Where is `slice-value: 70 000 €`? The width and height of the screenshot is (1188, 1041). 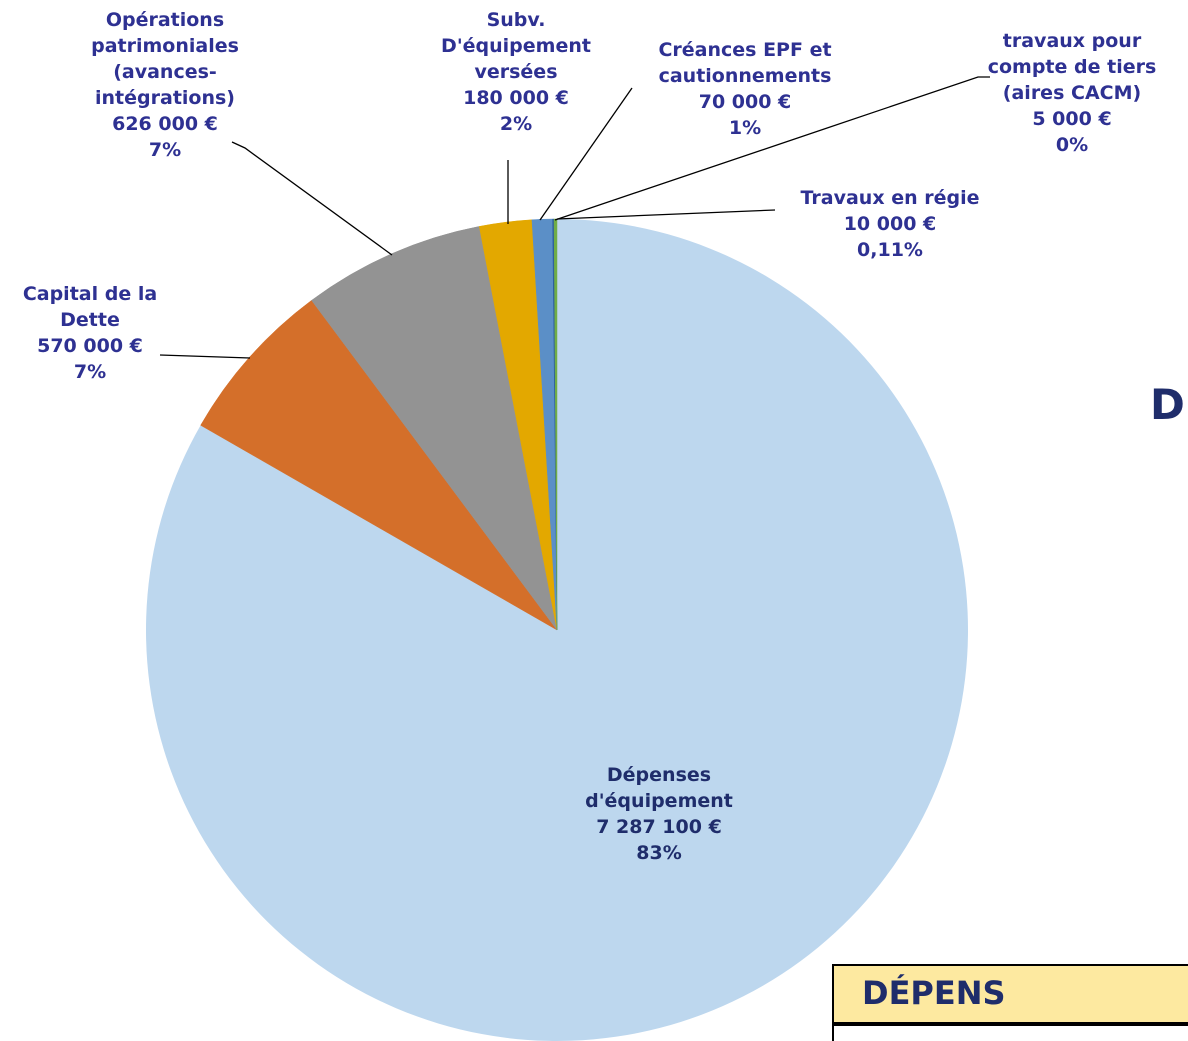 slice-value: 70 000 € is located at coordinates (745, 102).